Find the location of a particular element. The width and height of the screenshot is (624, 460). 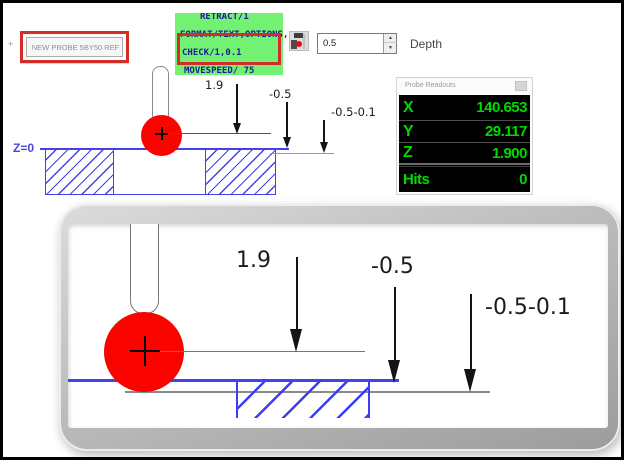

toolbar-divider is located at coordinates (74, 63).